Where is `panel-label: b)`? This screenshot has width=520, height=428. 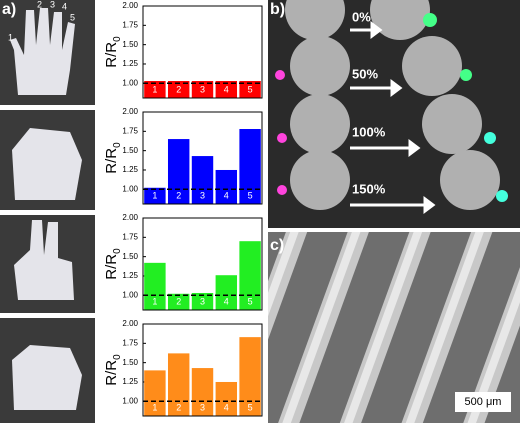
panel-label: b) is located at coordinates (277, 9).